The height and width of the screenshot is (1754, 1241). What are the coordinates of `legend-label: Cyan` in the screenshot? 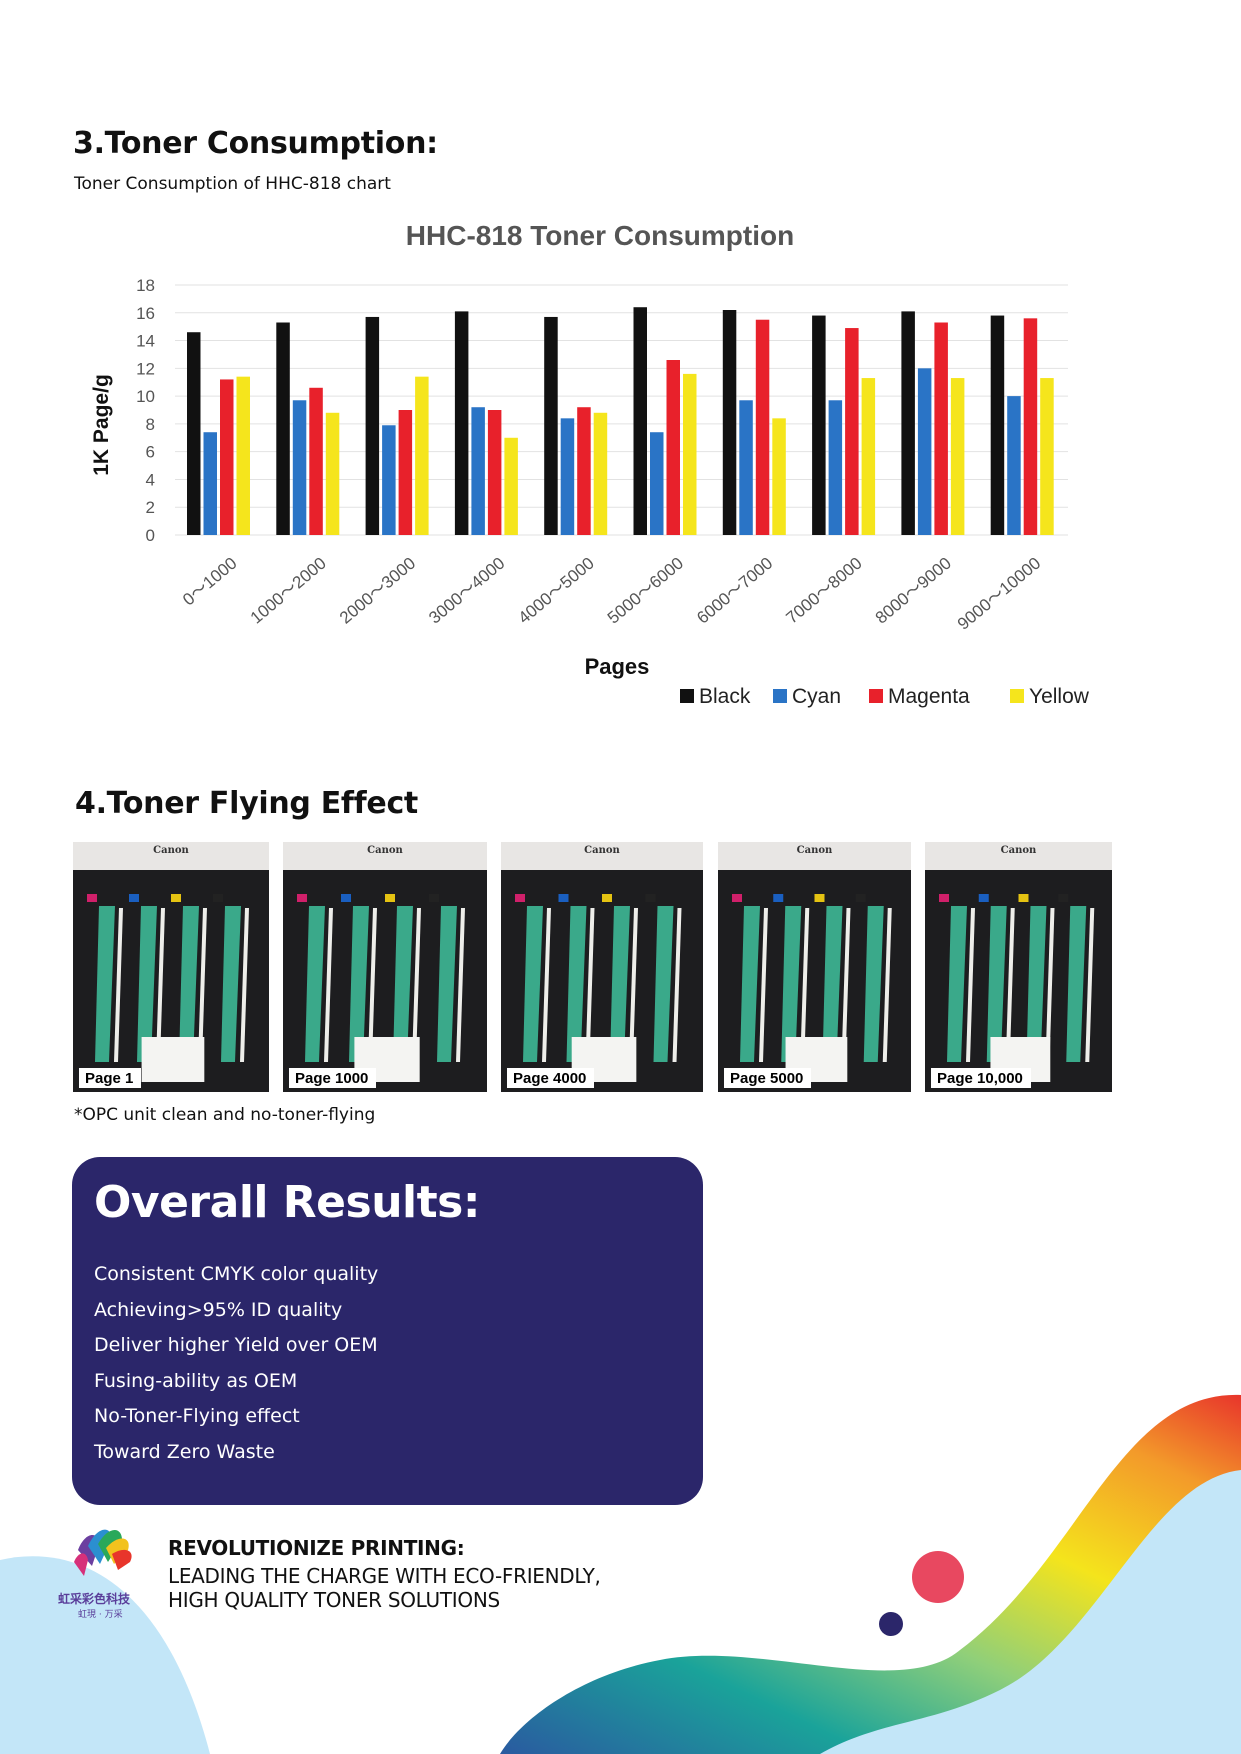 It's located at (816, 696).